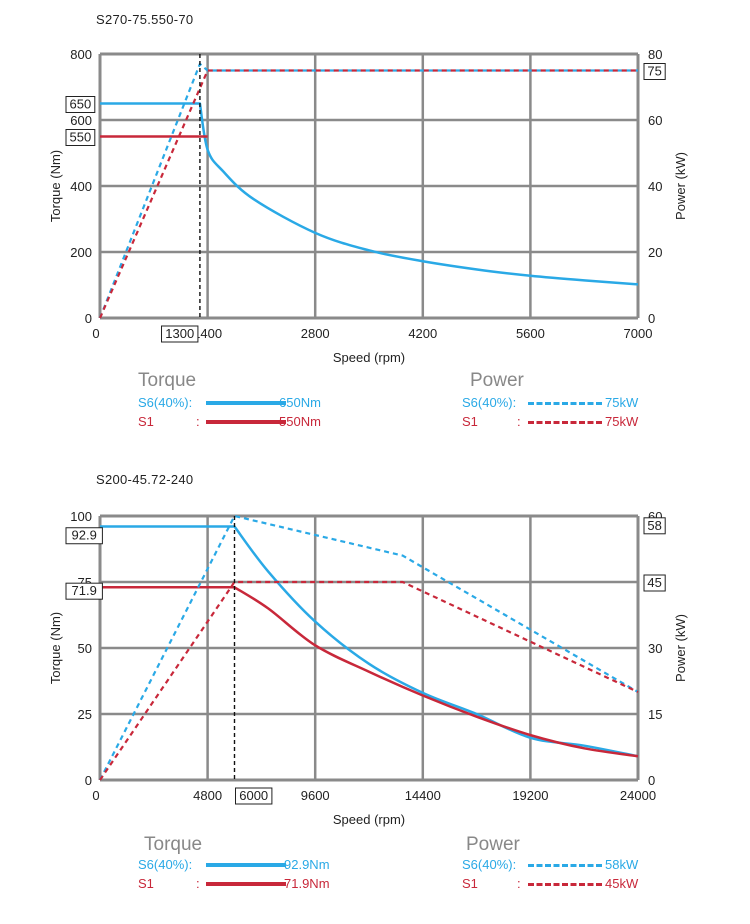 The width and height of the screenshot is (750, 924). What do you see at coordinates (207, 333) in the screenshot?
I see `x-tick-label: 1400` at bounding box center [207, 333].